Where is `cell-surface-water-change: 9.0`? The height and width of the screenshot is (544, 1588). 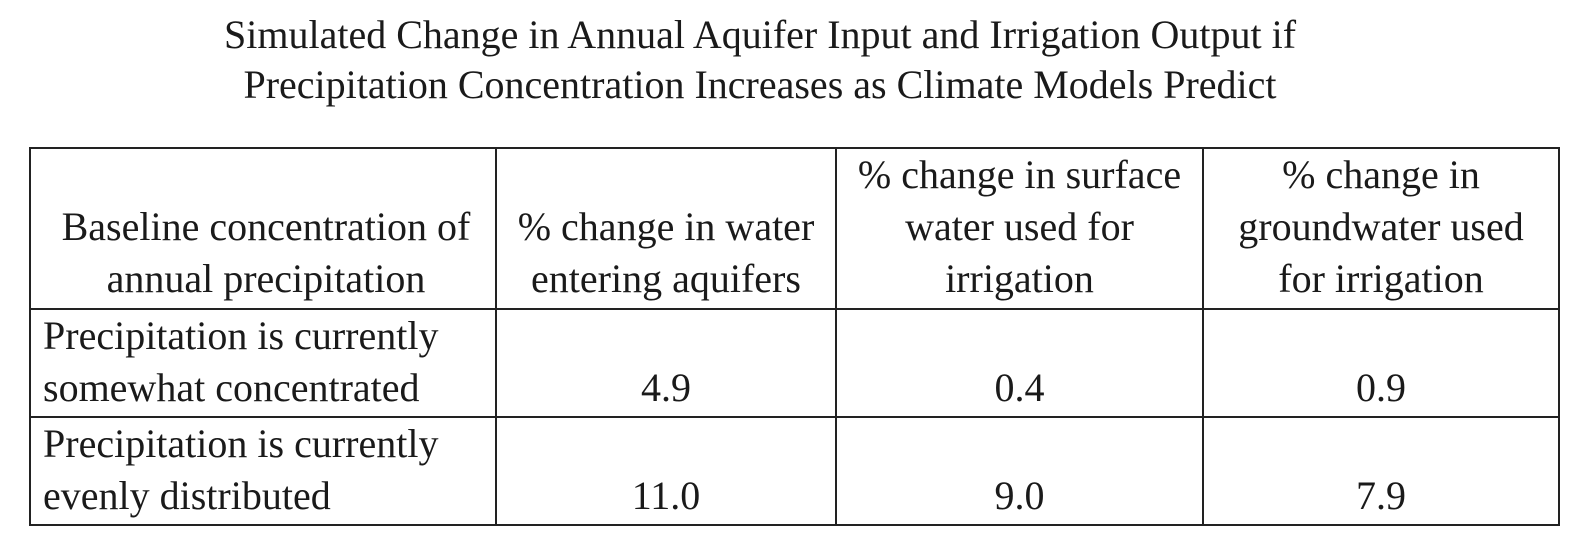 cell-surface-water-change: 9.0 is located at coordinates (1019, 471).